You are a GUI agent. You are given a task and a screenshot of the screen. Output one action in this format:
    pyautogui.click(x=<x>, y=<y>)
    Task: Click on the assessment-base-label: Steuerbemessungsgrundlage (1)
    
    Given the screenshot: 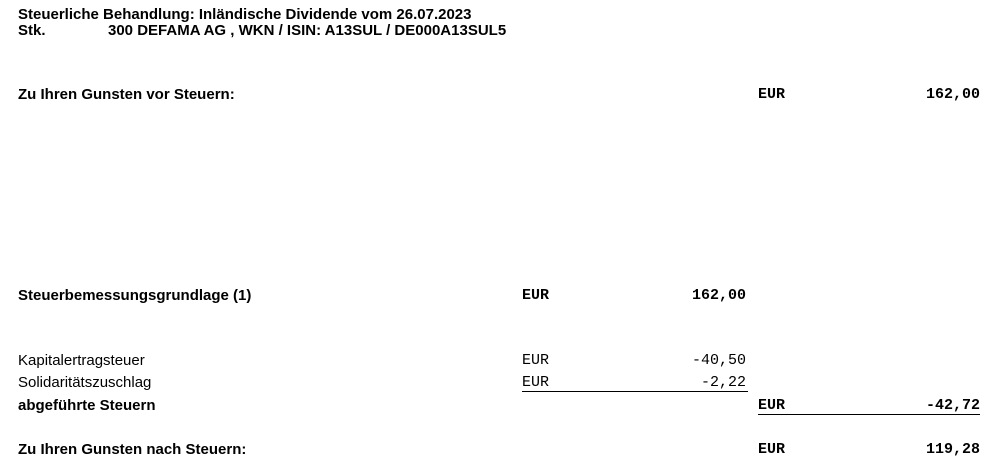 What is the action you would take?
    pyautogui.click(x=135, y=295)
    